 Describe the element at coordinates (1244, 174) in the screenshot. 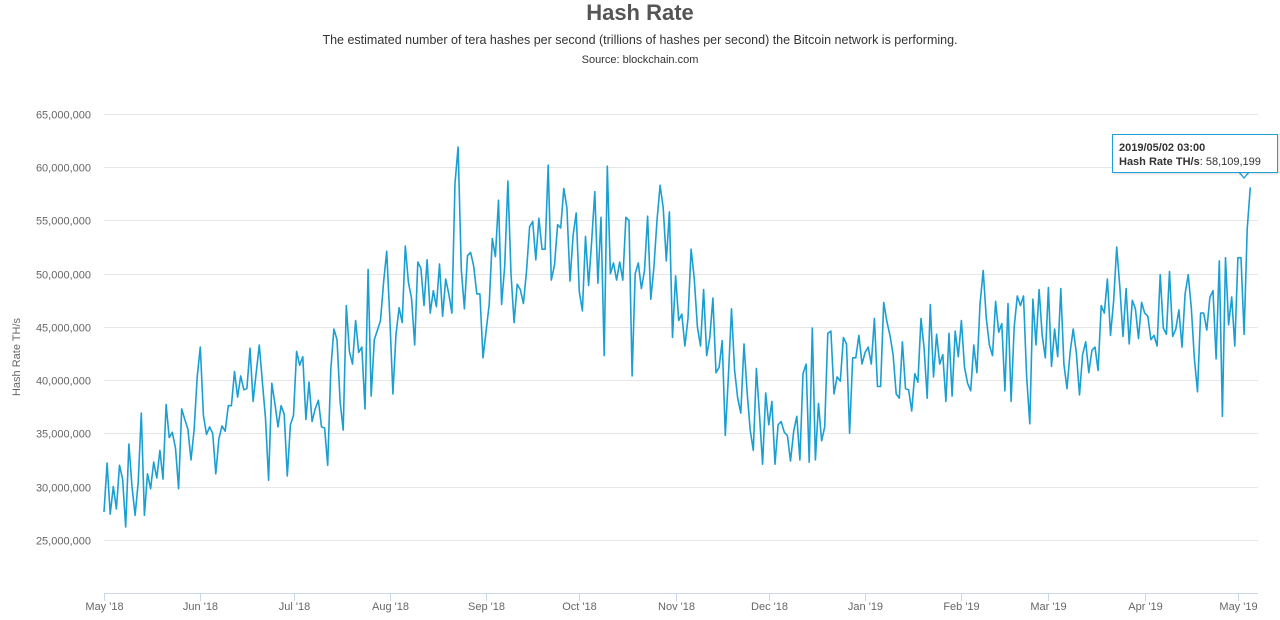

I see `tooltip-arrow-inner` at that location.